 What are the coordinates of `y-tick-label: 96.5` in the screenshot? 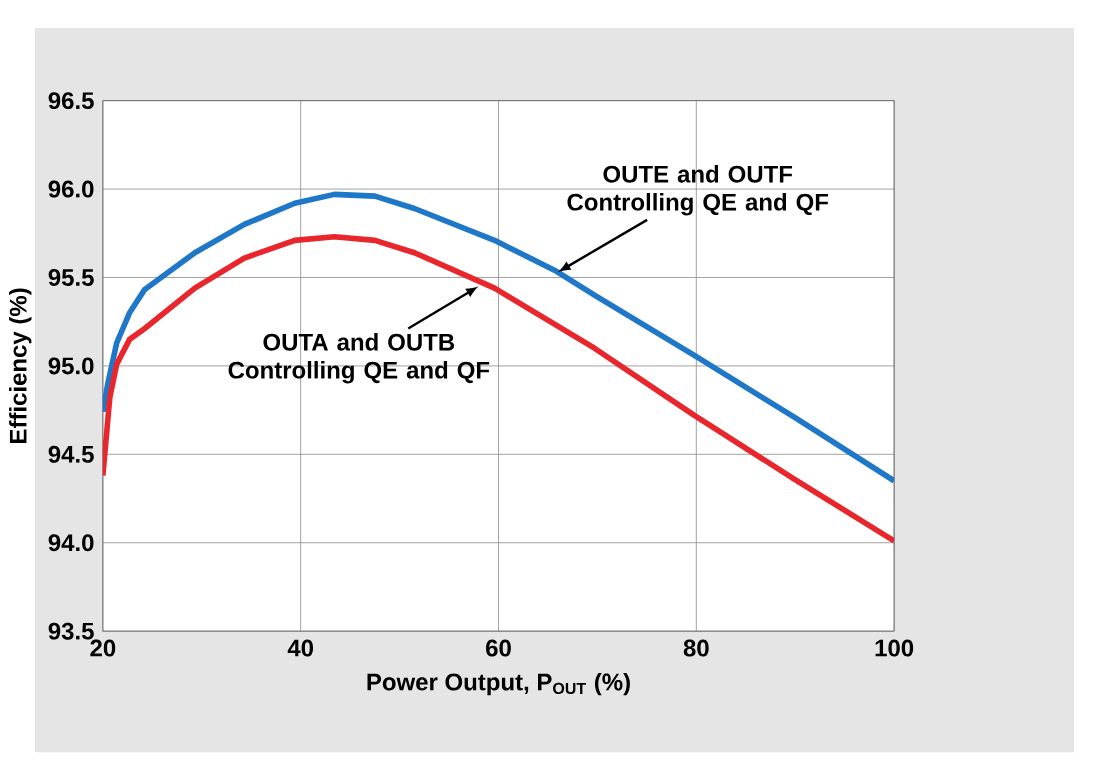 It's located at (71, 100).